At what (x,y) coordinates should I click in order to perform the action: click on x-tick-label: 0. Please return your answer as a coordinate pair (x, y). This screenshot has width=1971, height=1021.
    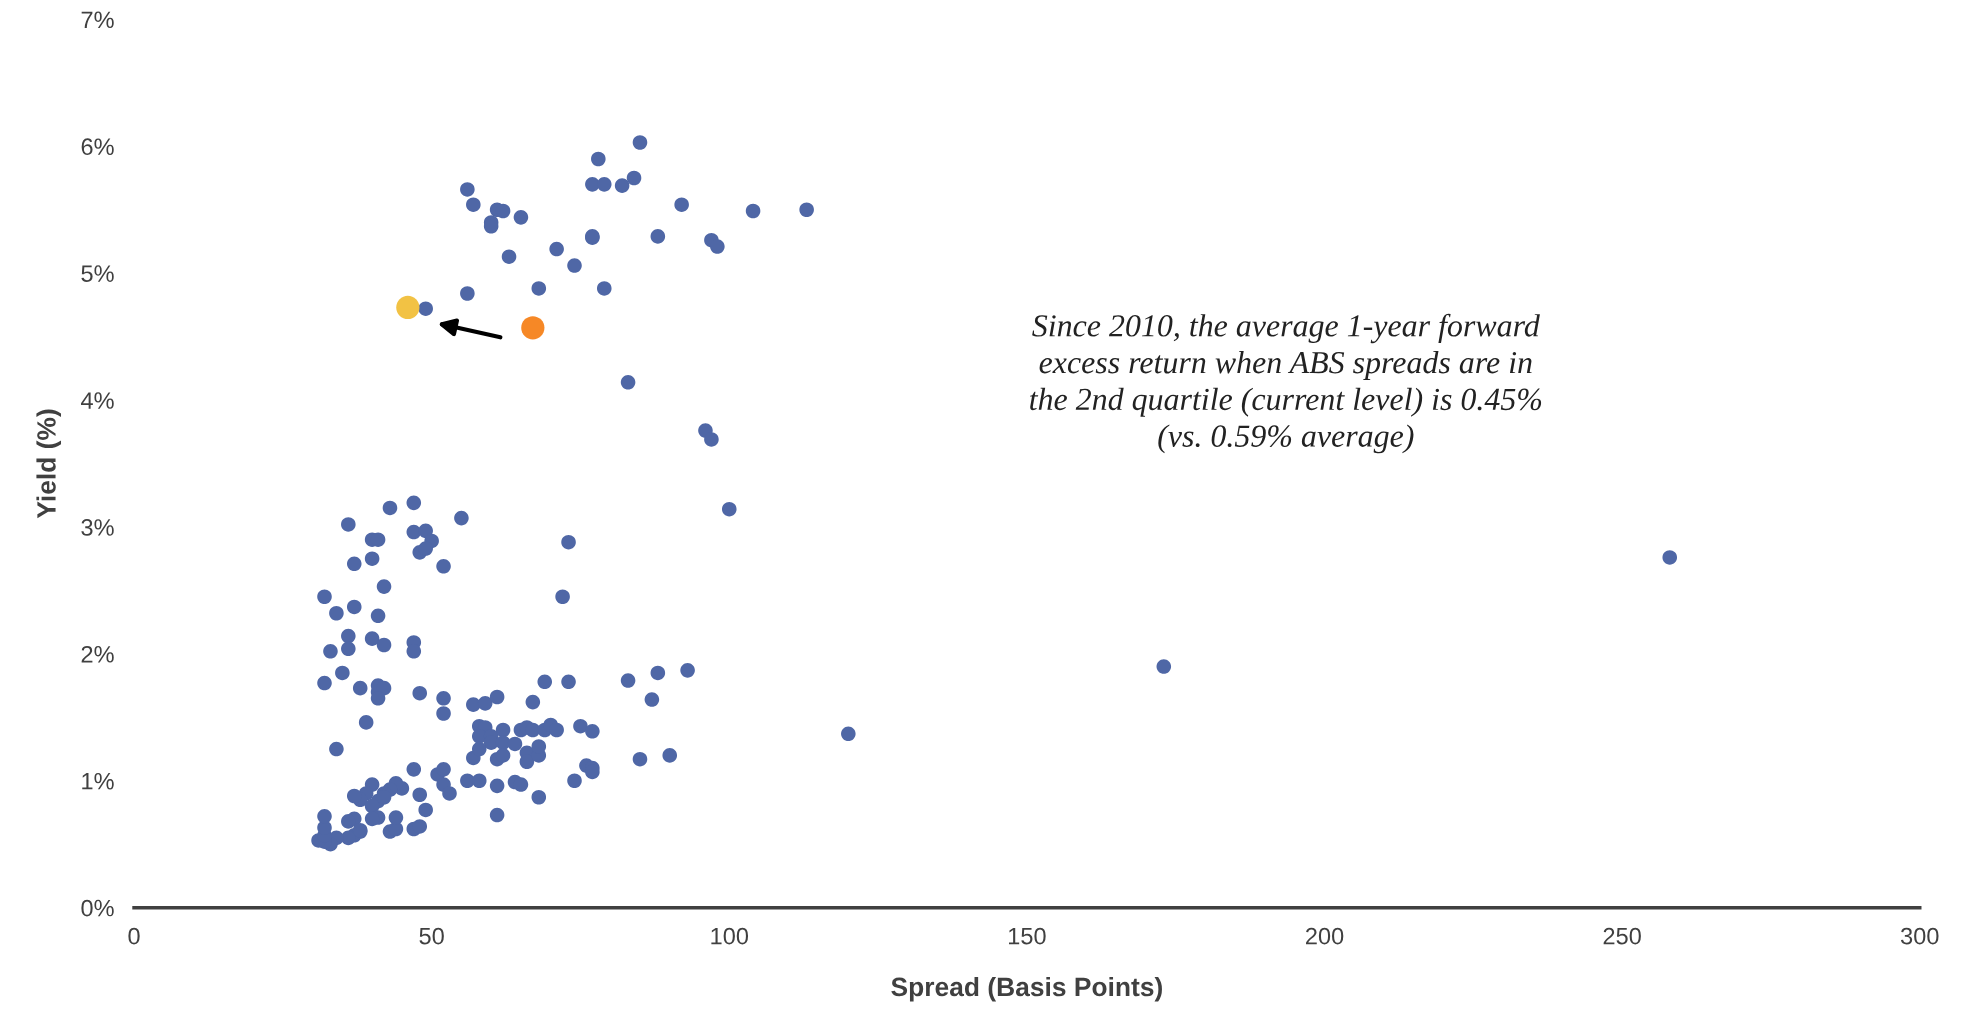
    Looking at the image, I should click on (134, 936).